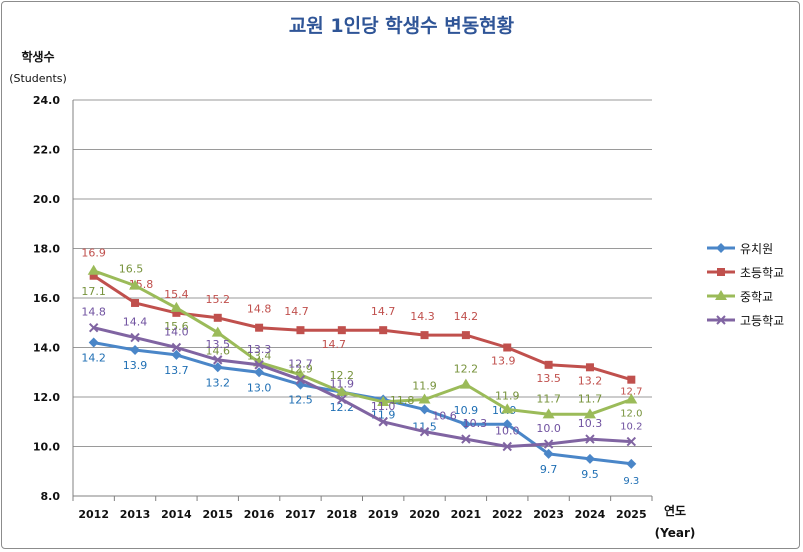 The height and width of the screenshot is (552, 803). I want to click on data-label: 14.8, so click(259, 309).